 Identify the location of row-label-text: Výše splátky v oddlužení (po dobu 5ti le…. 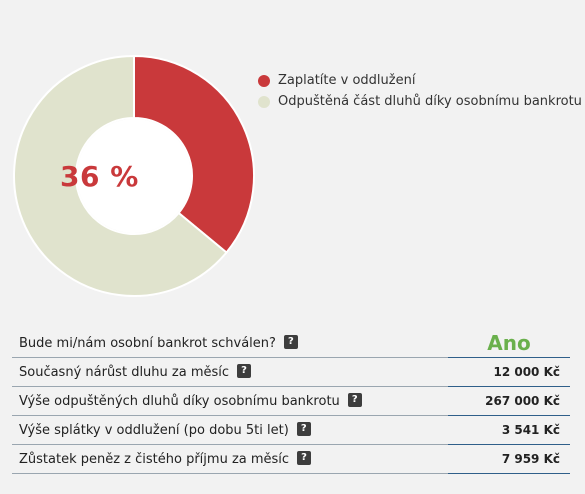
(154, 430).